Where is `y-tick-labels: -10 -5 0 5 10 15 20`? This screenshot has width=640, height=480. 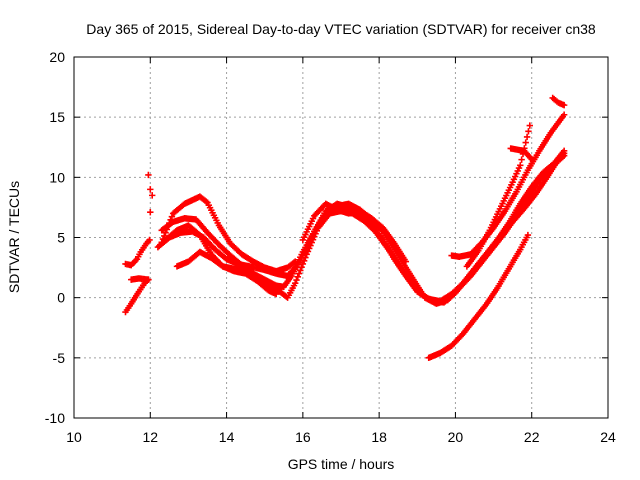
y-tick-labels: -10 -5 0 5 10 15 20 is located at coordinates (55, 237).